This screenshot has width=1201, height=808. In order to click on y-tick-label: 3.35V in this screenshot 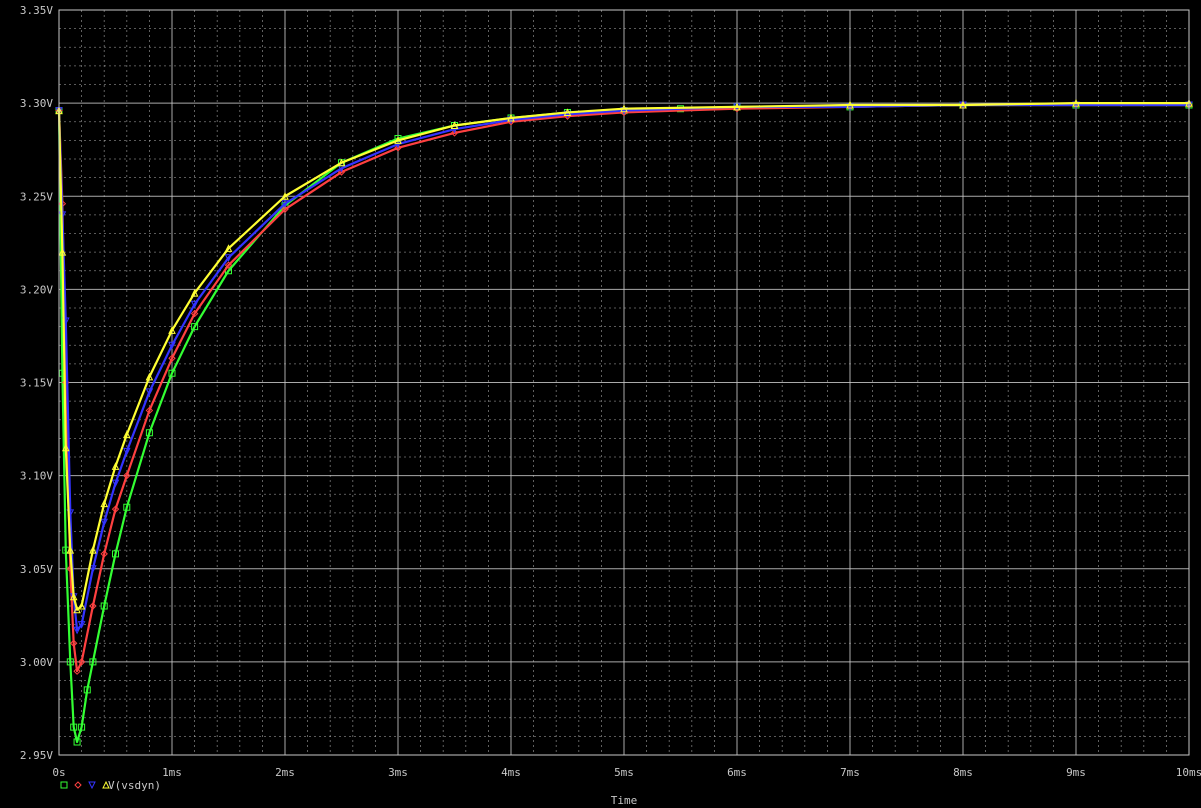, I will do `click(36, 10)`.